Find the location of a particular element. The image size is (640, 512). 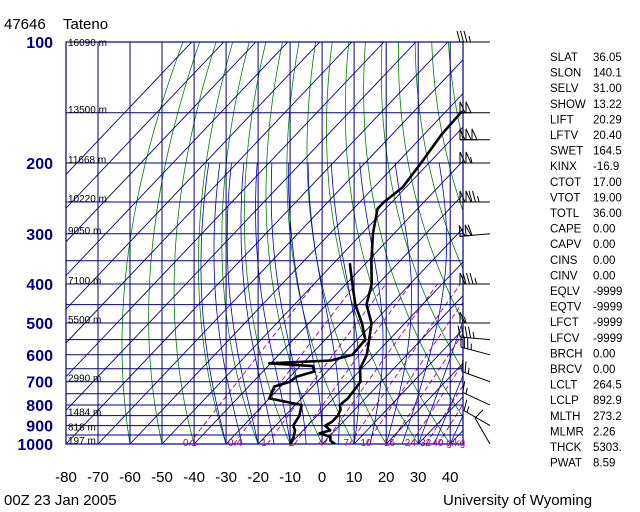

mixing-ratio-label: 0.1 is located at coordinates (190, 443).